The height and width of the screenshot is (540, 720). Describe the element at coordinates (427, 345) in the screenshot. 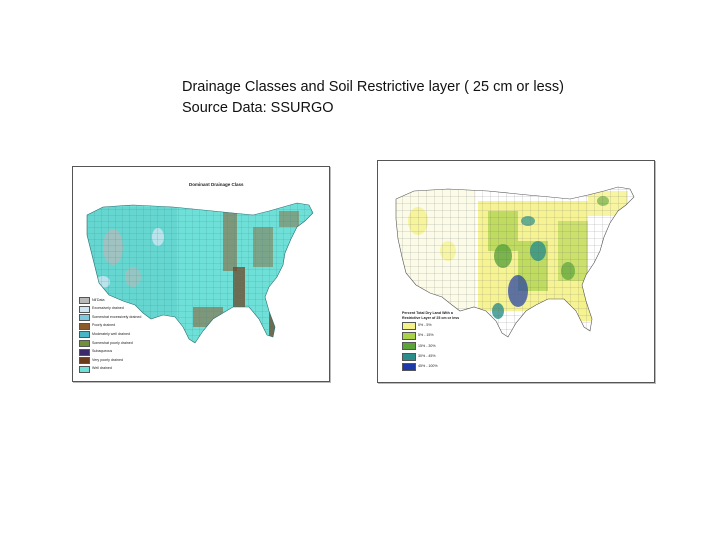

I see `restrictive-legend-label: 15% - 30%` at that location.